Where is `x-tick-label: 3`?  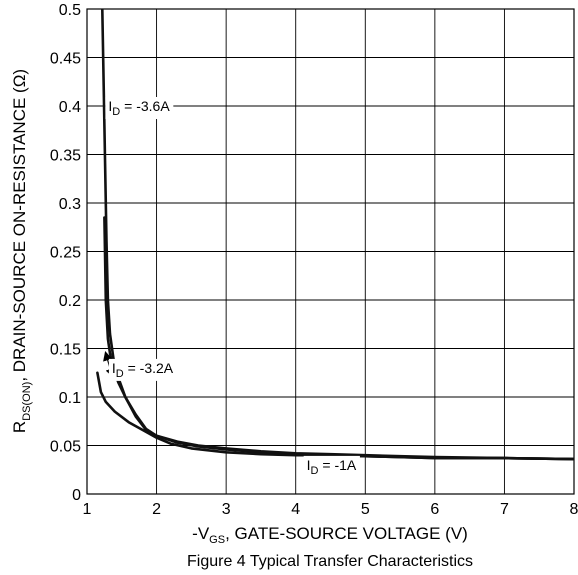 x-tick-label: 3 is located at coordinates (226, 509).